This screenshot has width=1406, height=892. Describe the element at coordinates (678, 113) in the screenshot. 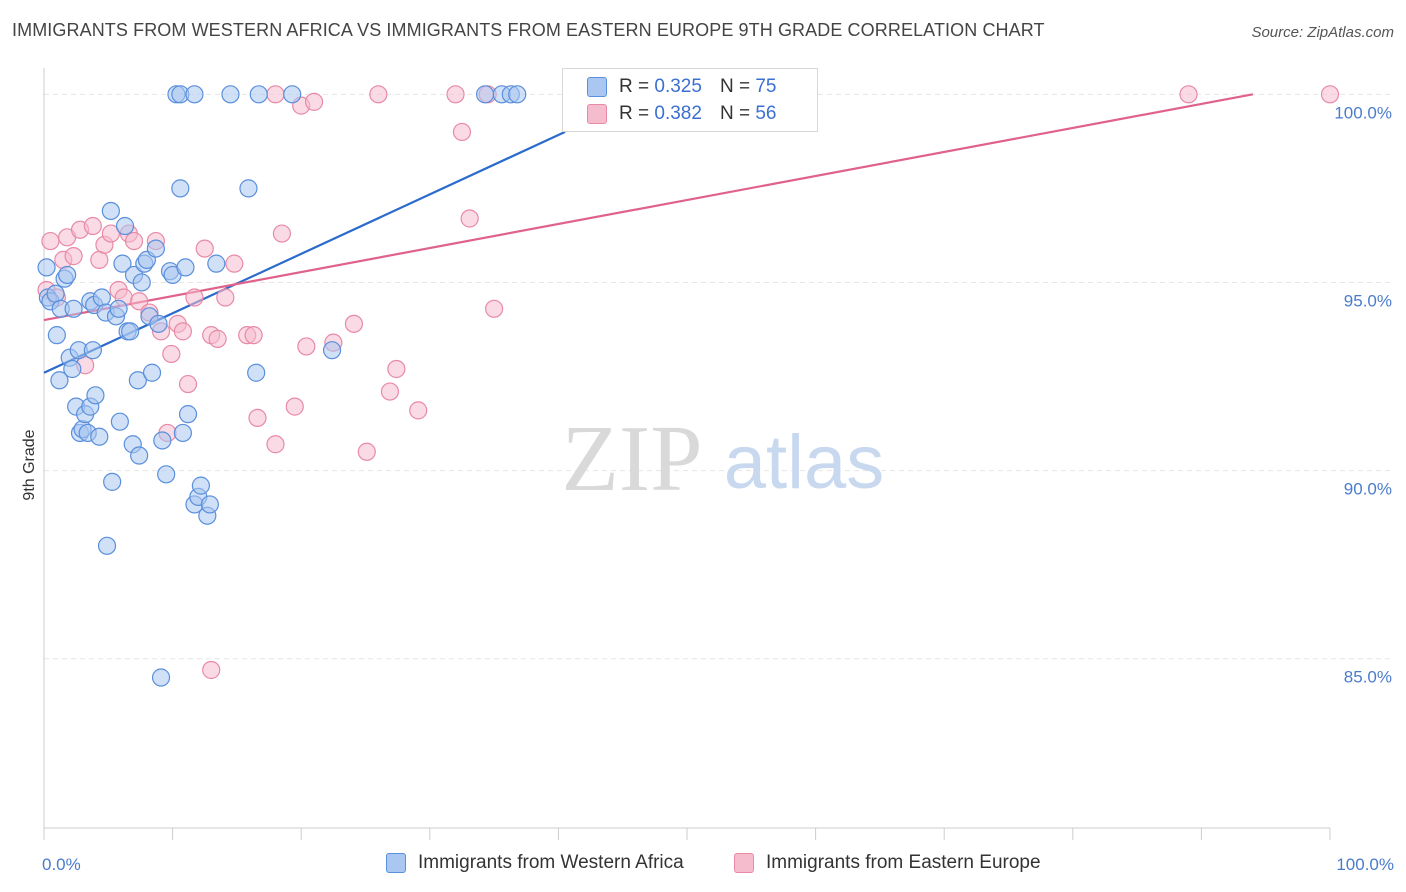

I see `legend-r-value: 0.382` at that location.